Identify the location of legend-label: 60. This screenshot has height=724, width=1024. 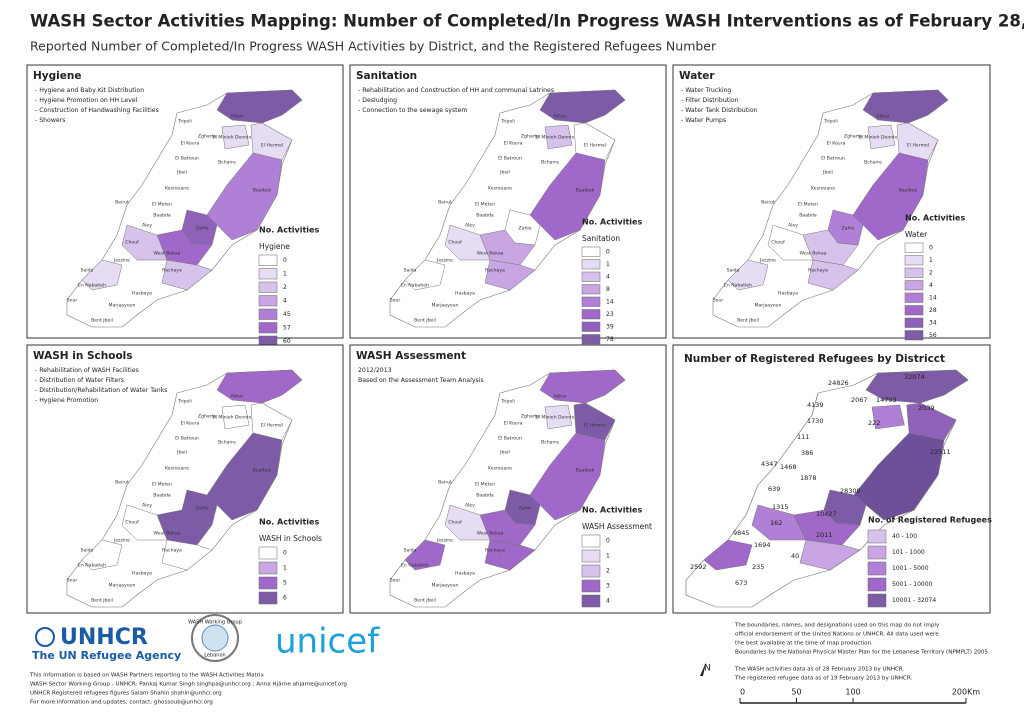
(287, 341).